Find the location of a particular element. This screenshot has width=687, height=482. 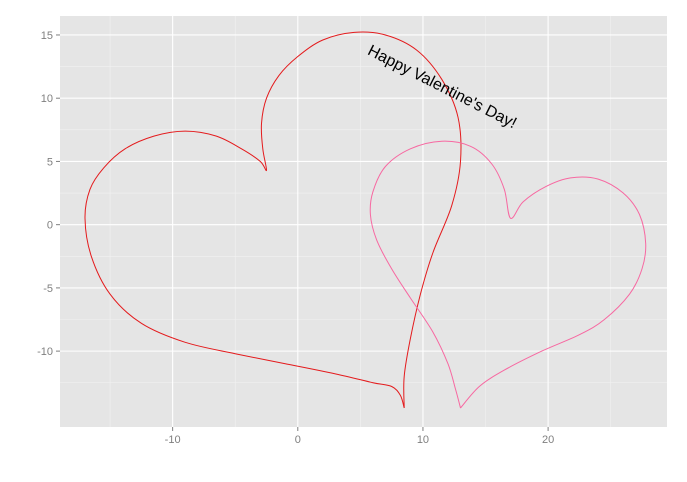

y-tick-label: 10 is located at coordinates (47, 99).